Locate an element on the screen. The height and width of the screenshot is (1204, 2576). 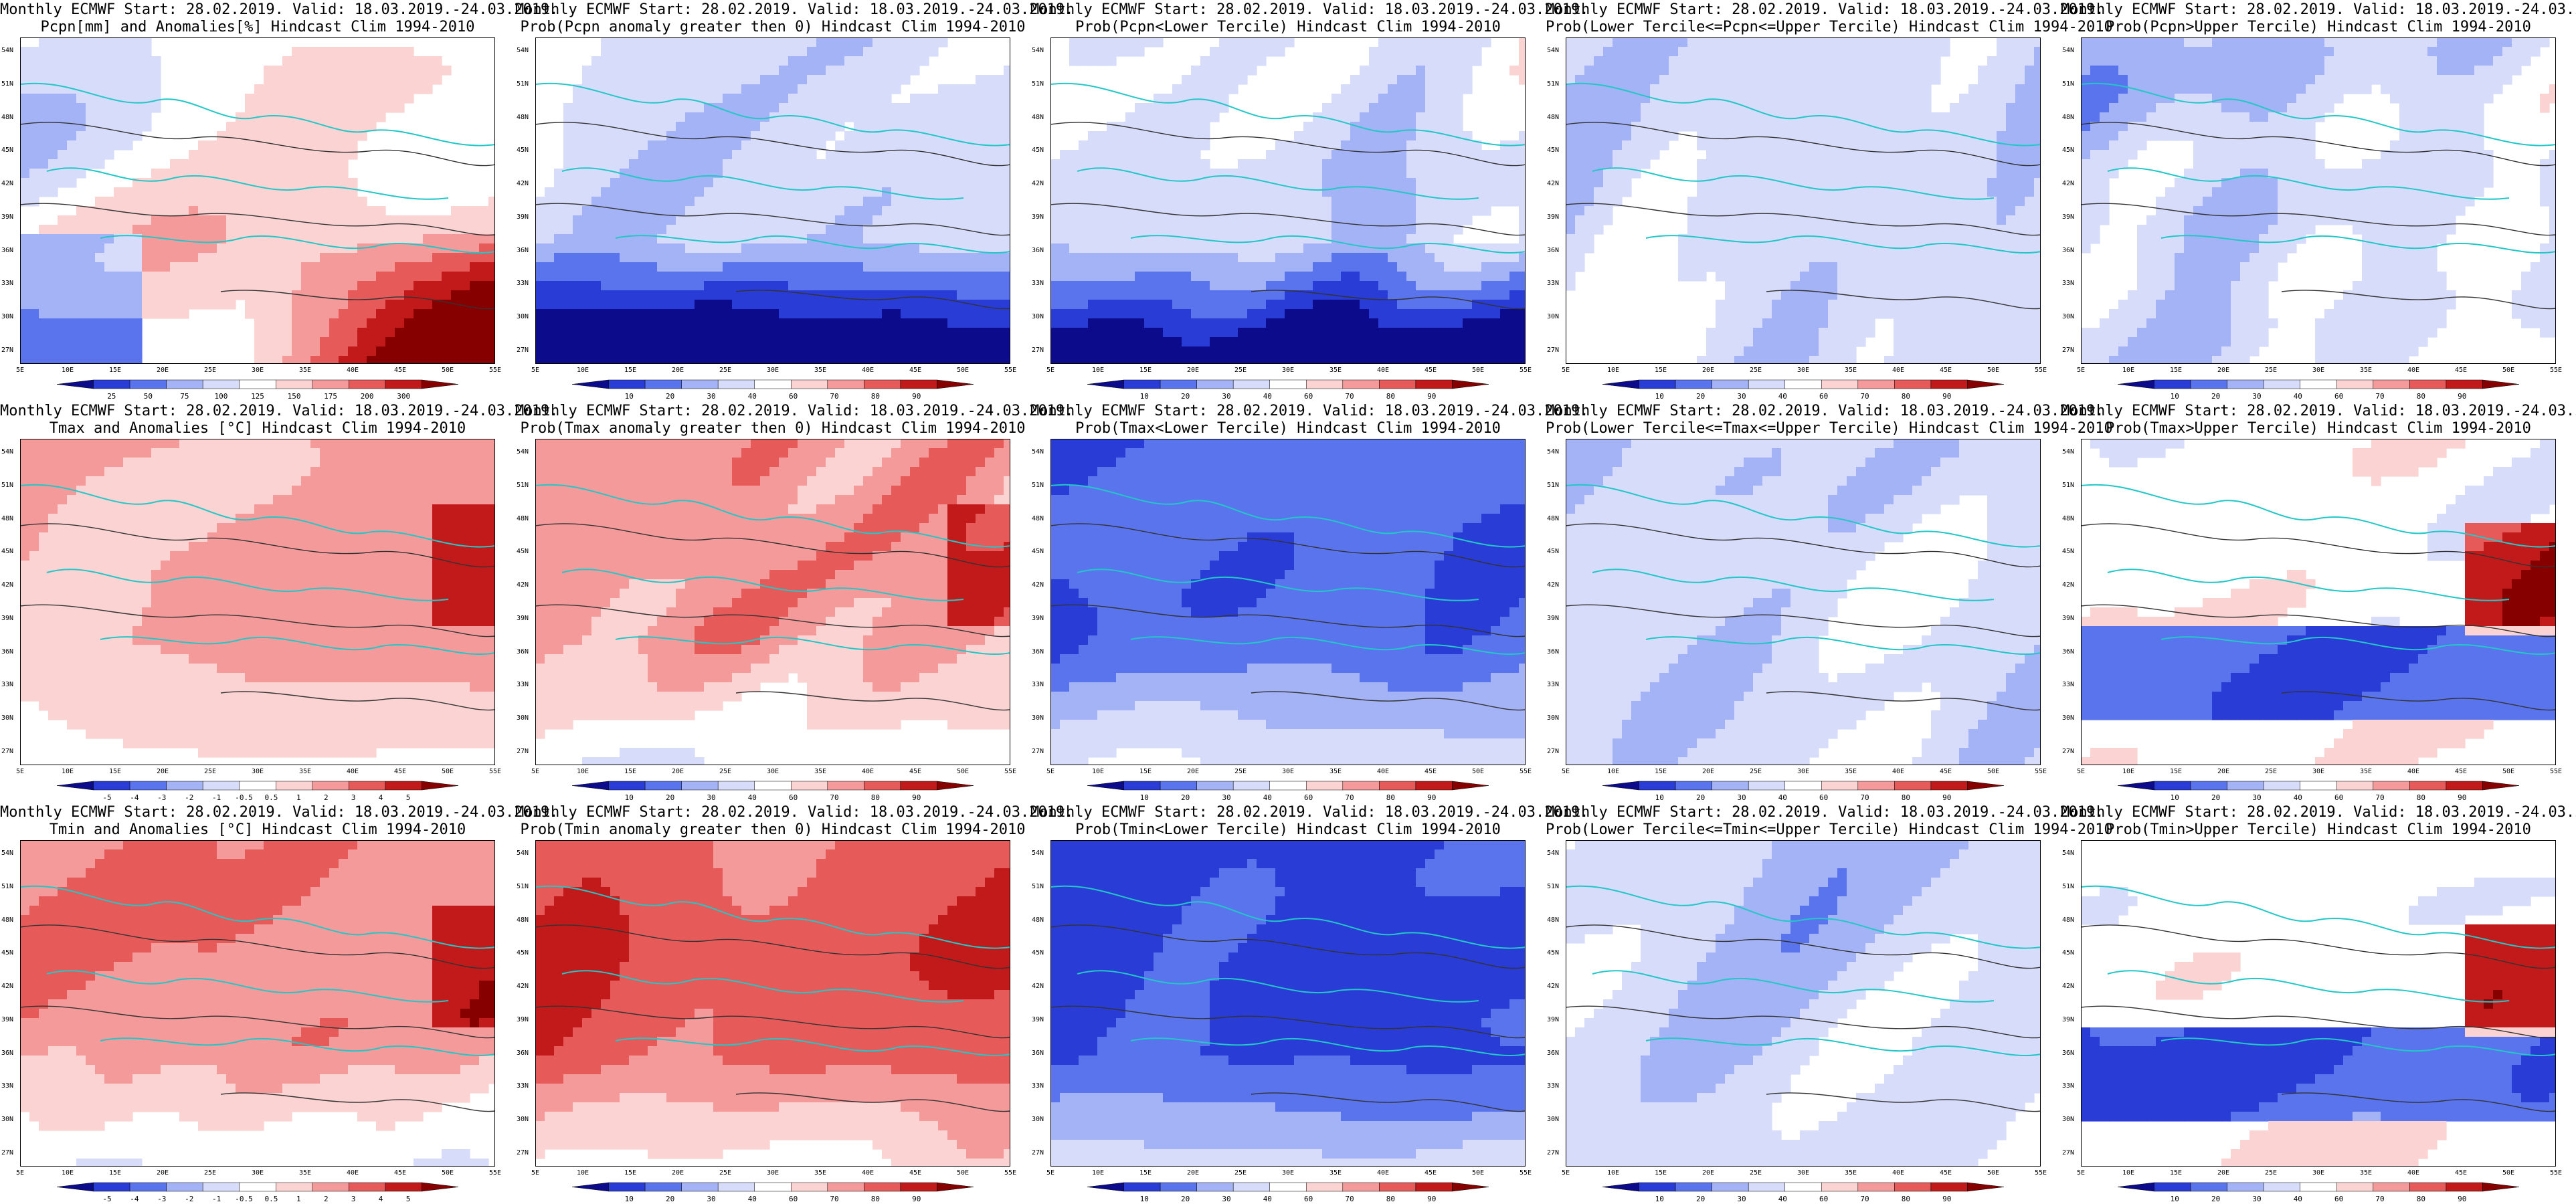
colorbar-tick-label: 125 is located at coordinates (257, 396).